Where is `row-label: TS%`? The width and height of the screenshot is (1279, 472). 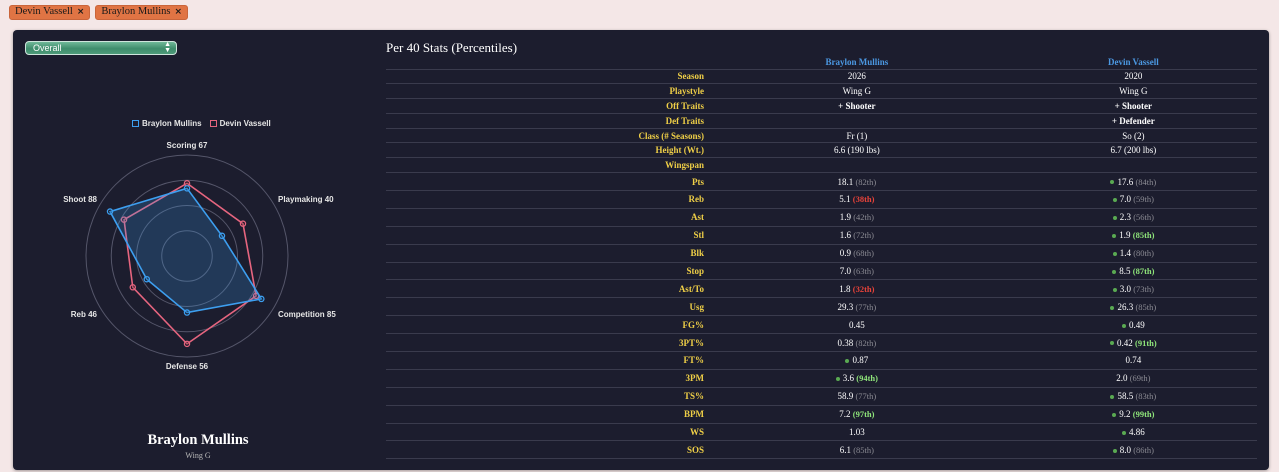
row-label: TS% is located at coordinates (545, 396).